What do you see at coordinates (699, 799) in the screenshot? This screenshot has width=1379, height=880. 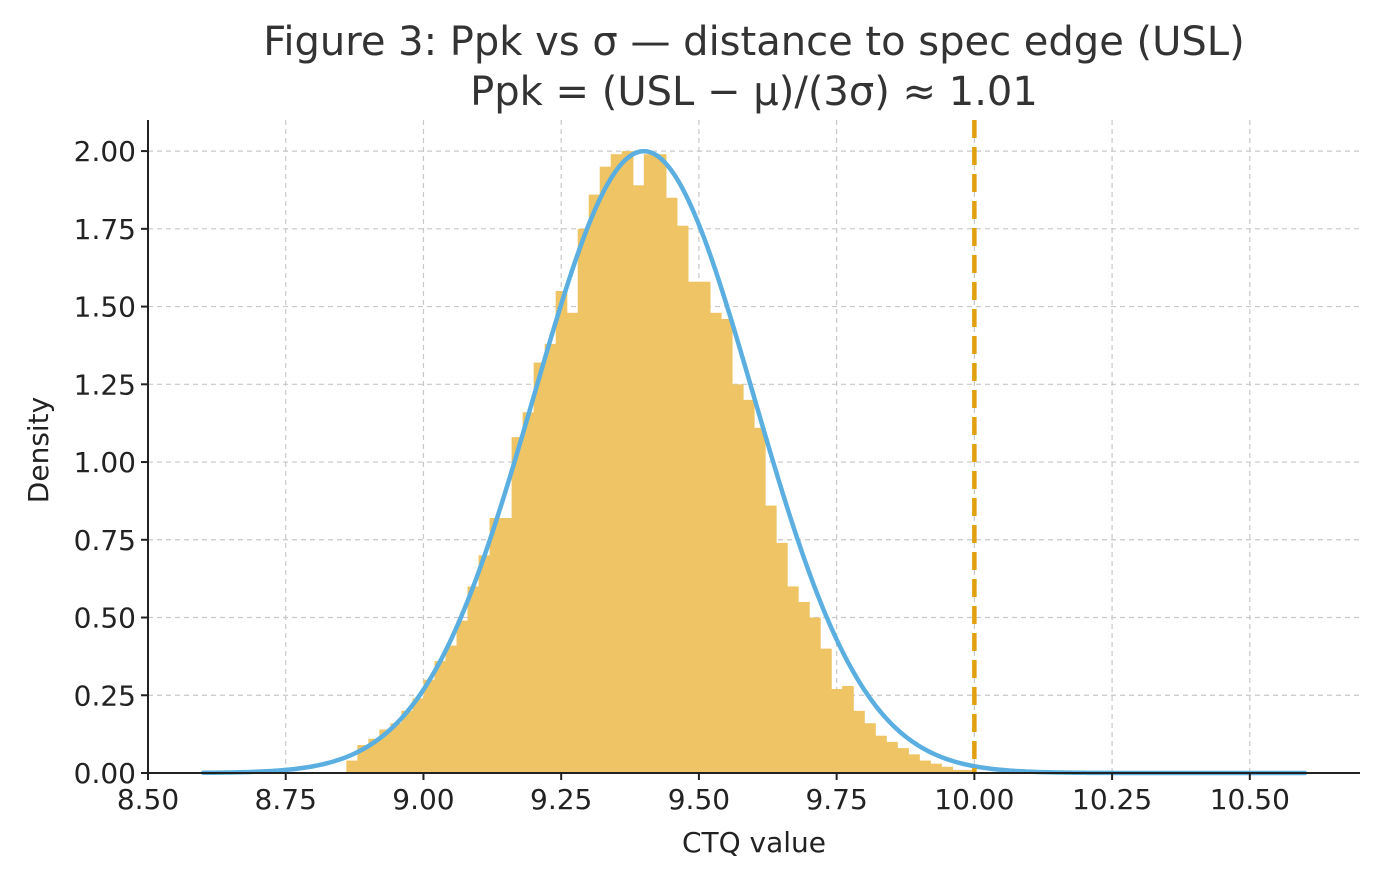 I see `x-tick-label: 9.50` at bounding box center [699, 799].